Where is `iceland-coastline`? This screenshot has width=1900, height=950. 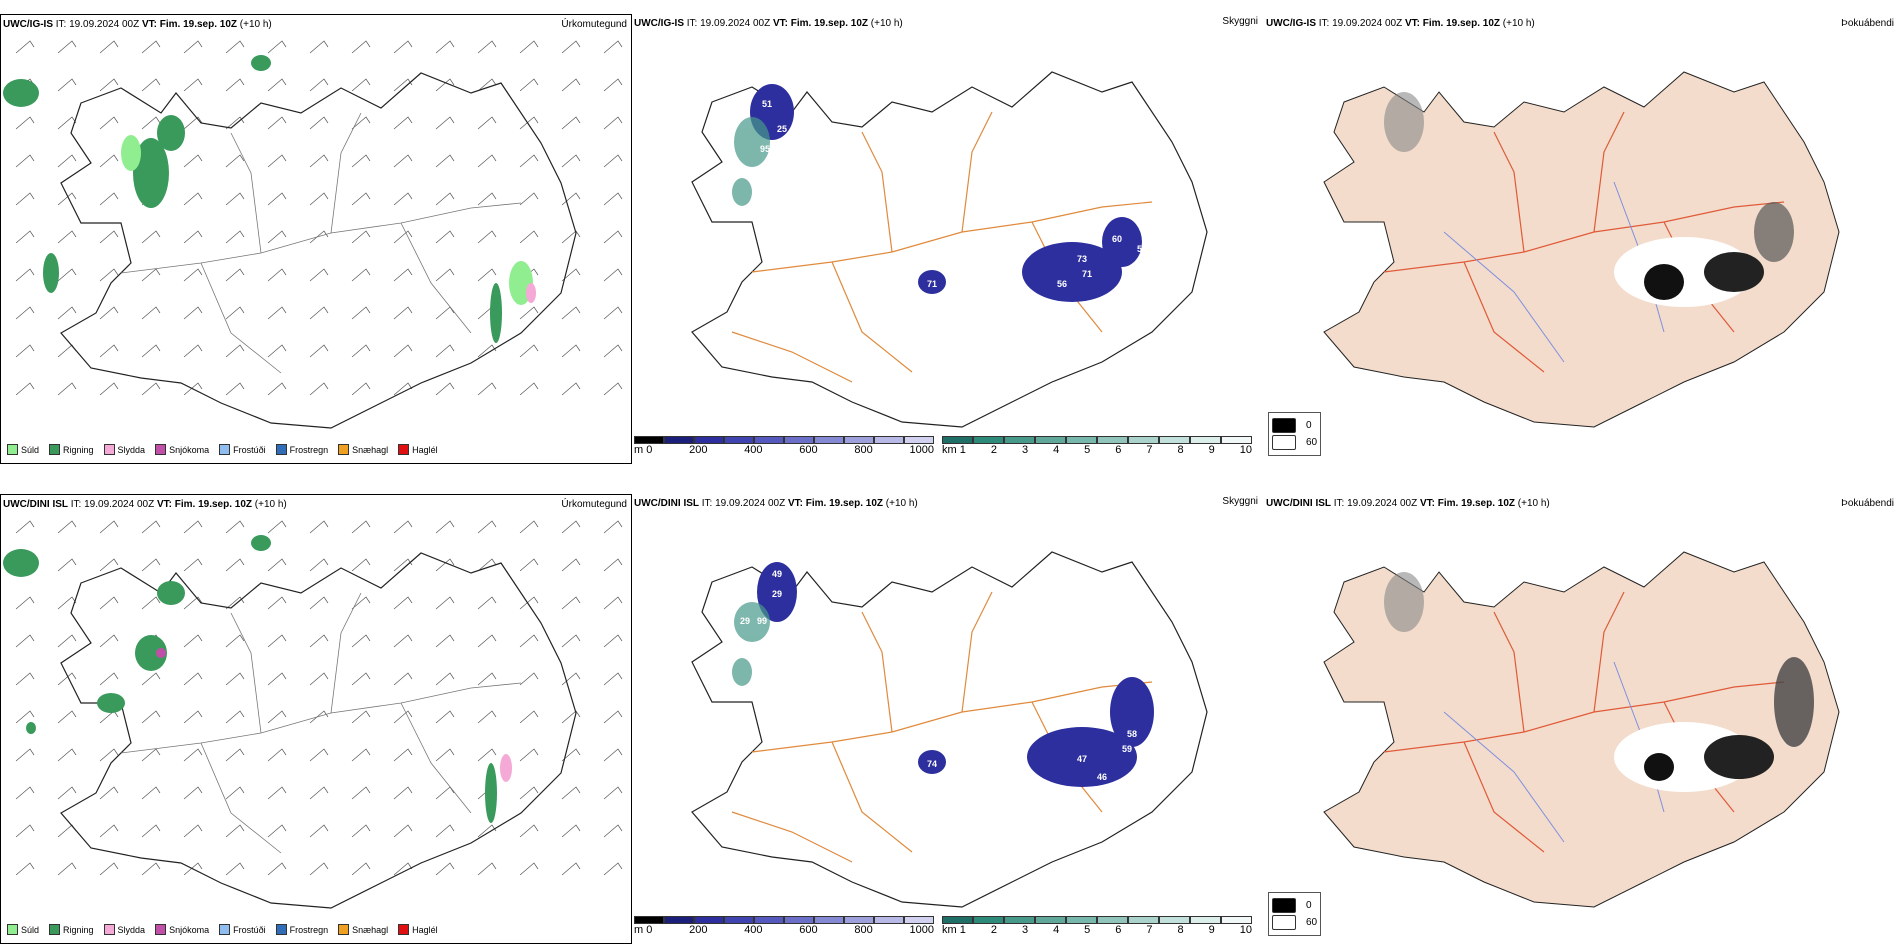 iceland-coastline is located at coordinates (949, 729).